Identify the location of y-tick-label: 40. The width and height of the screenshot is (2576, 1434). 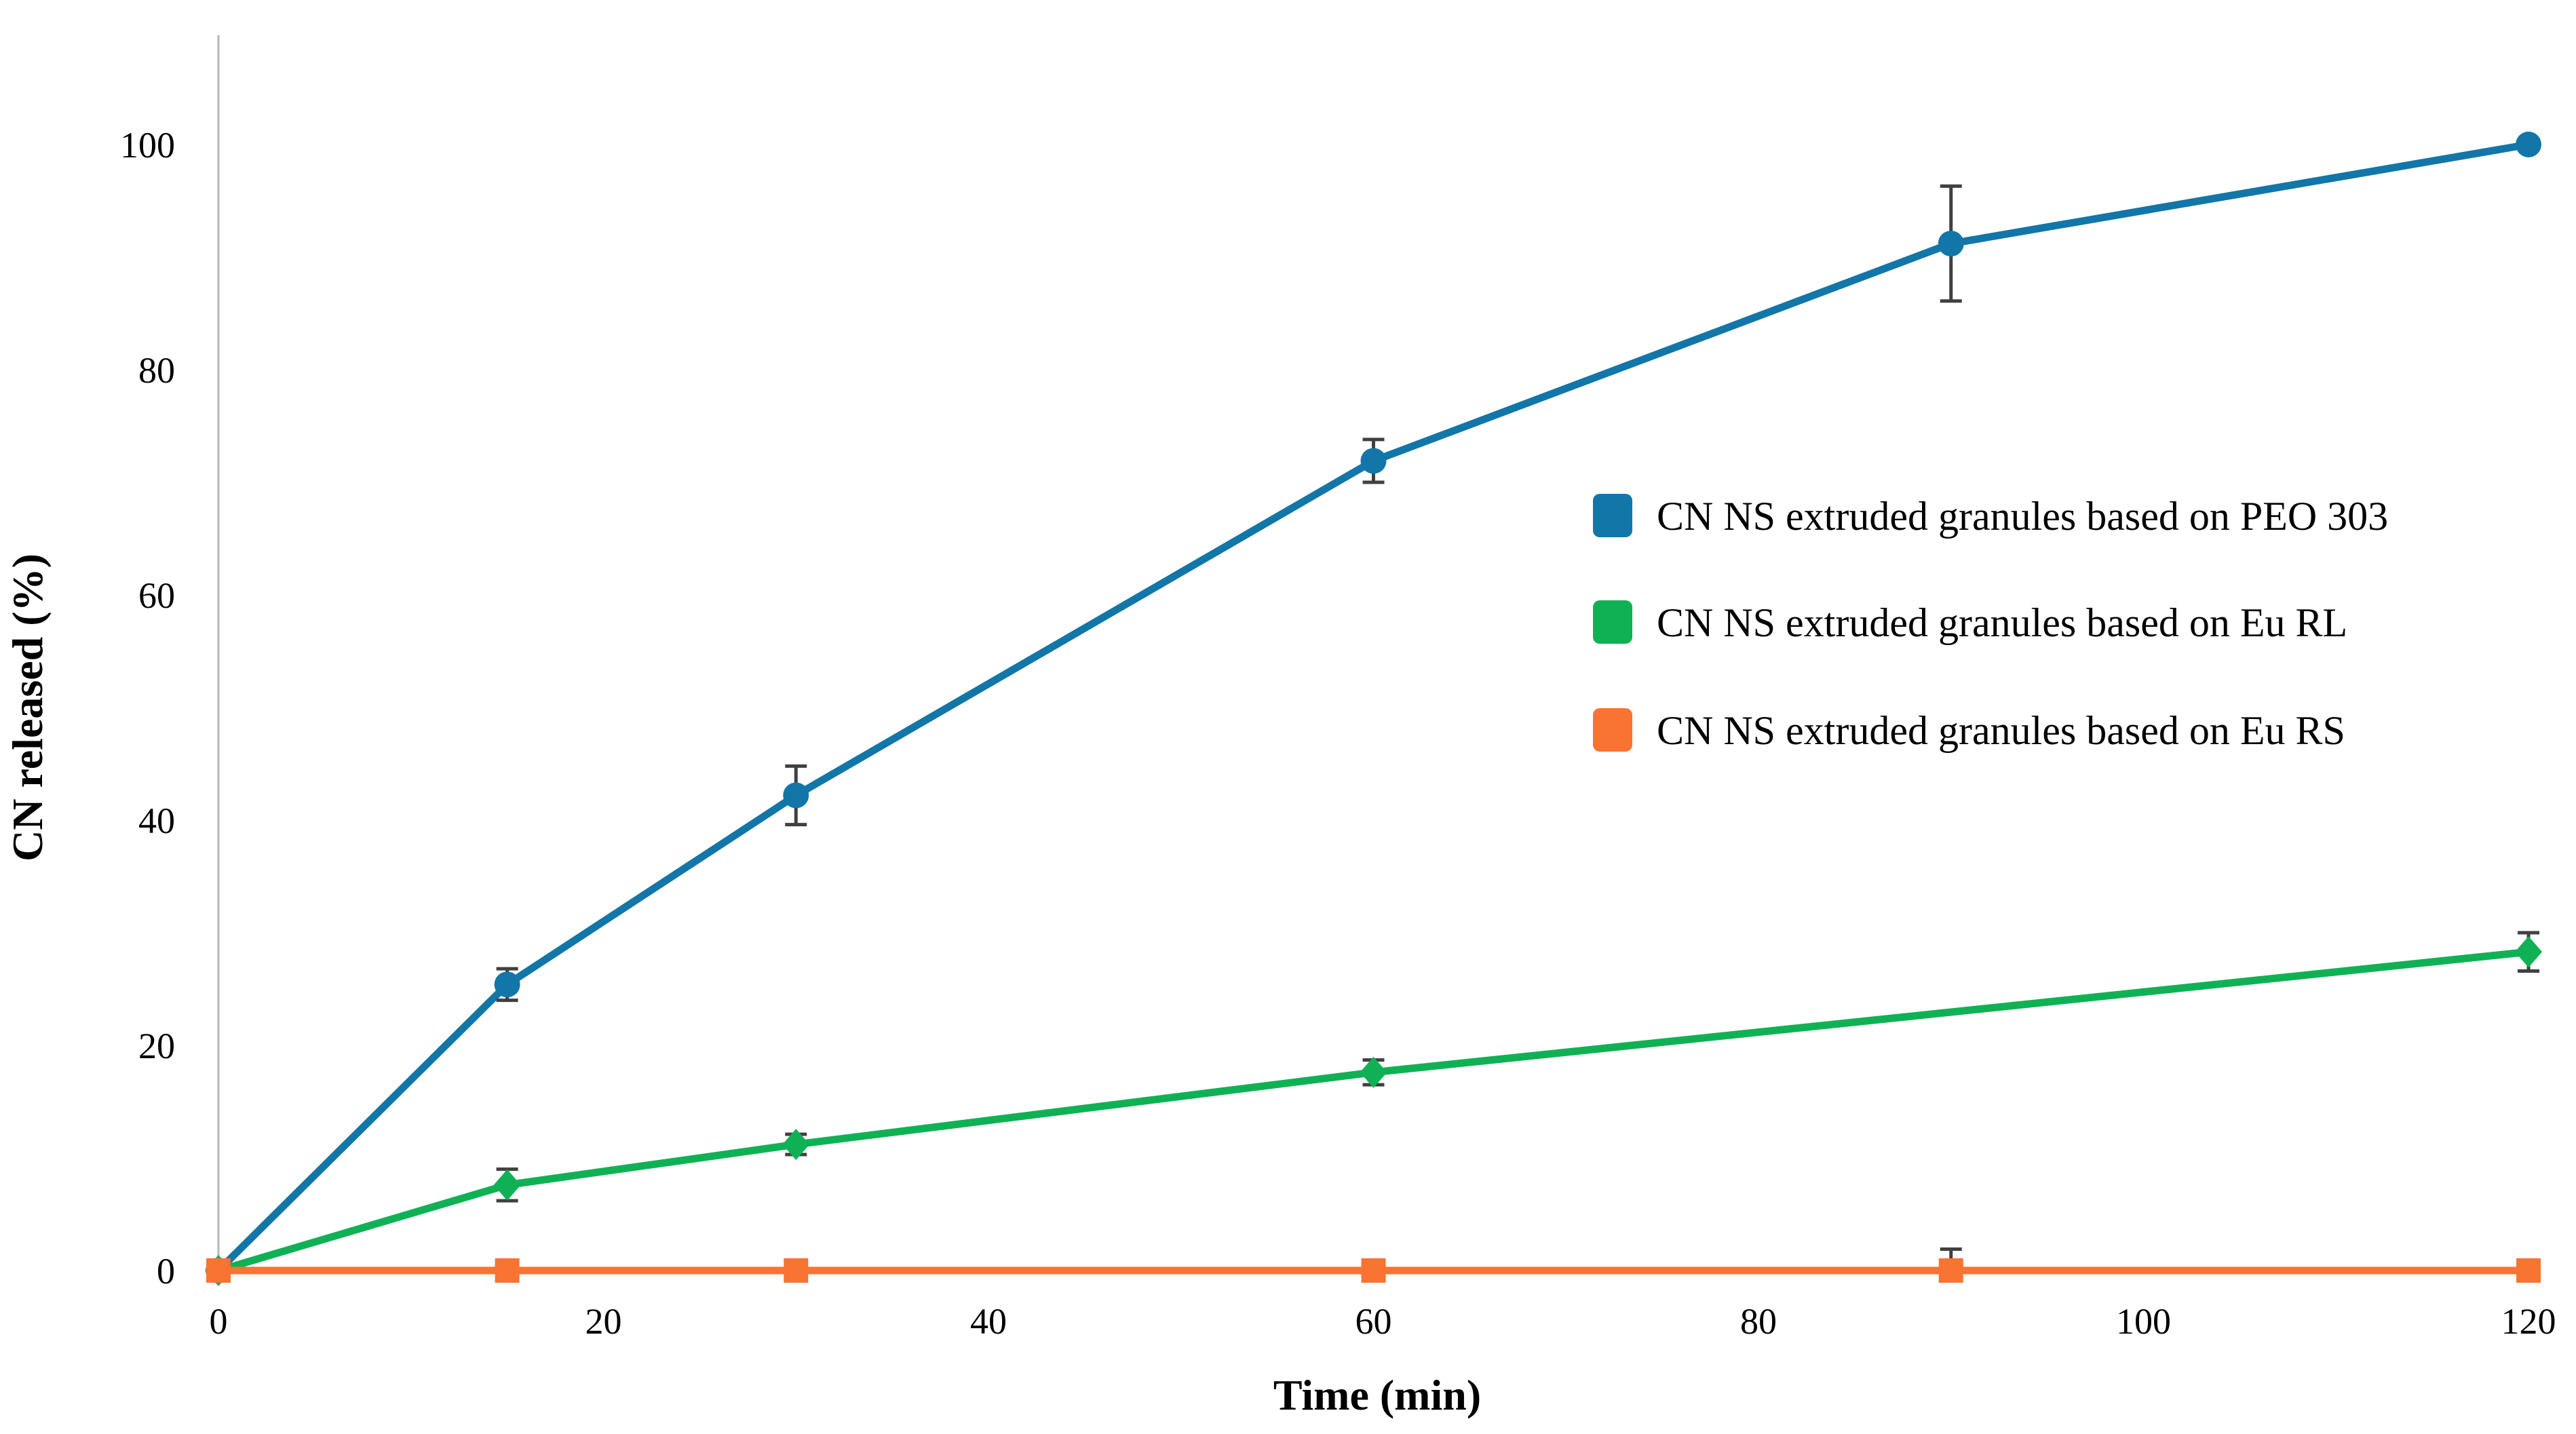
(156, 820).